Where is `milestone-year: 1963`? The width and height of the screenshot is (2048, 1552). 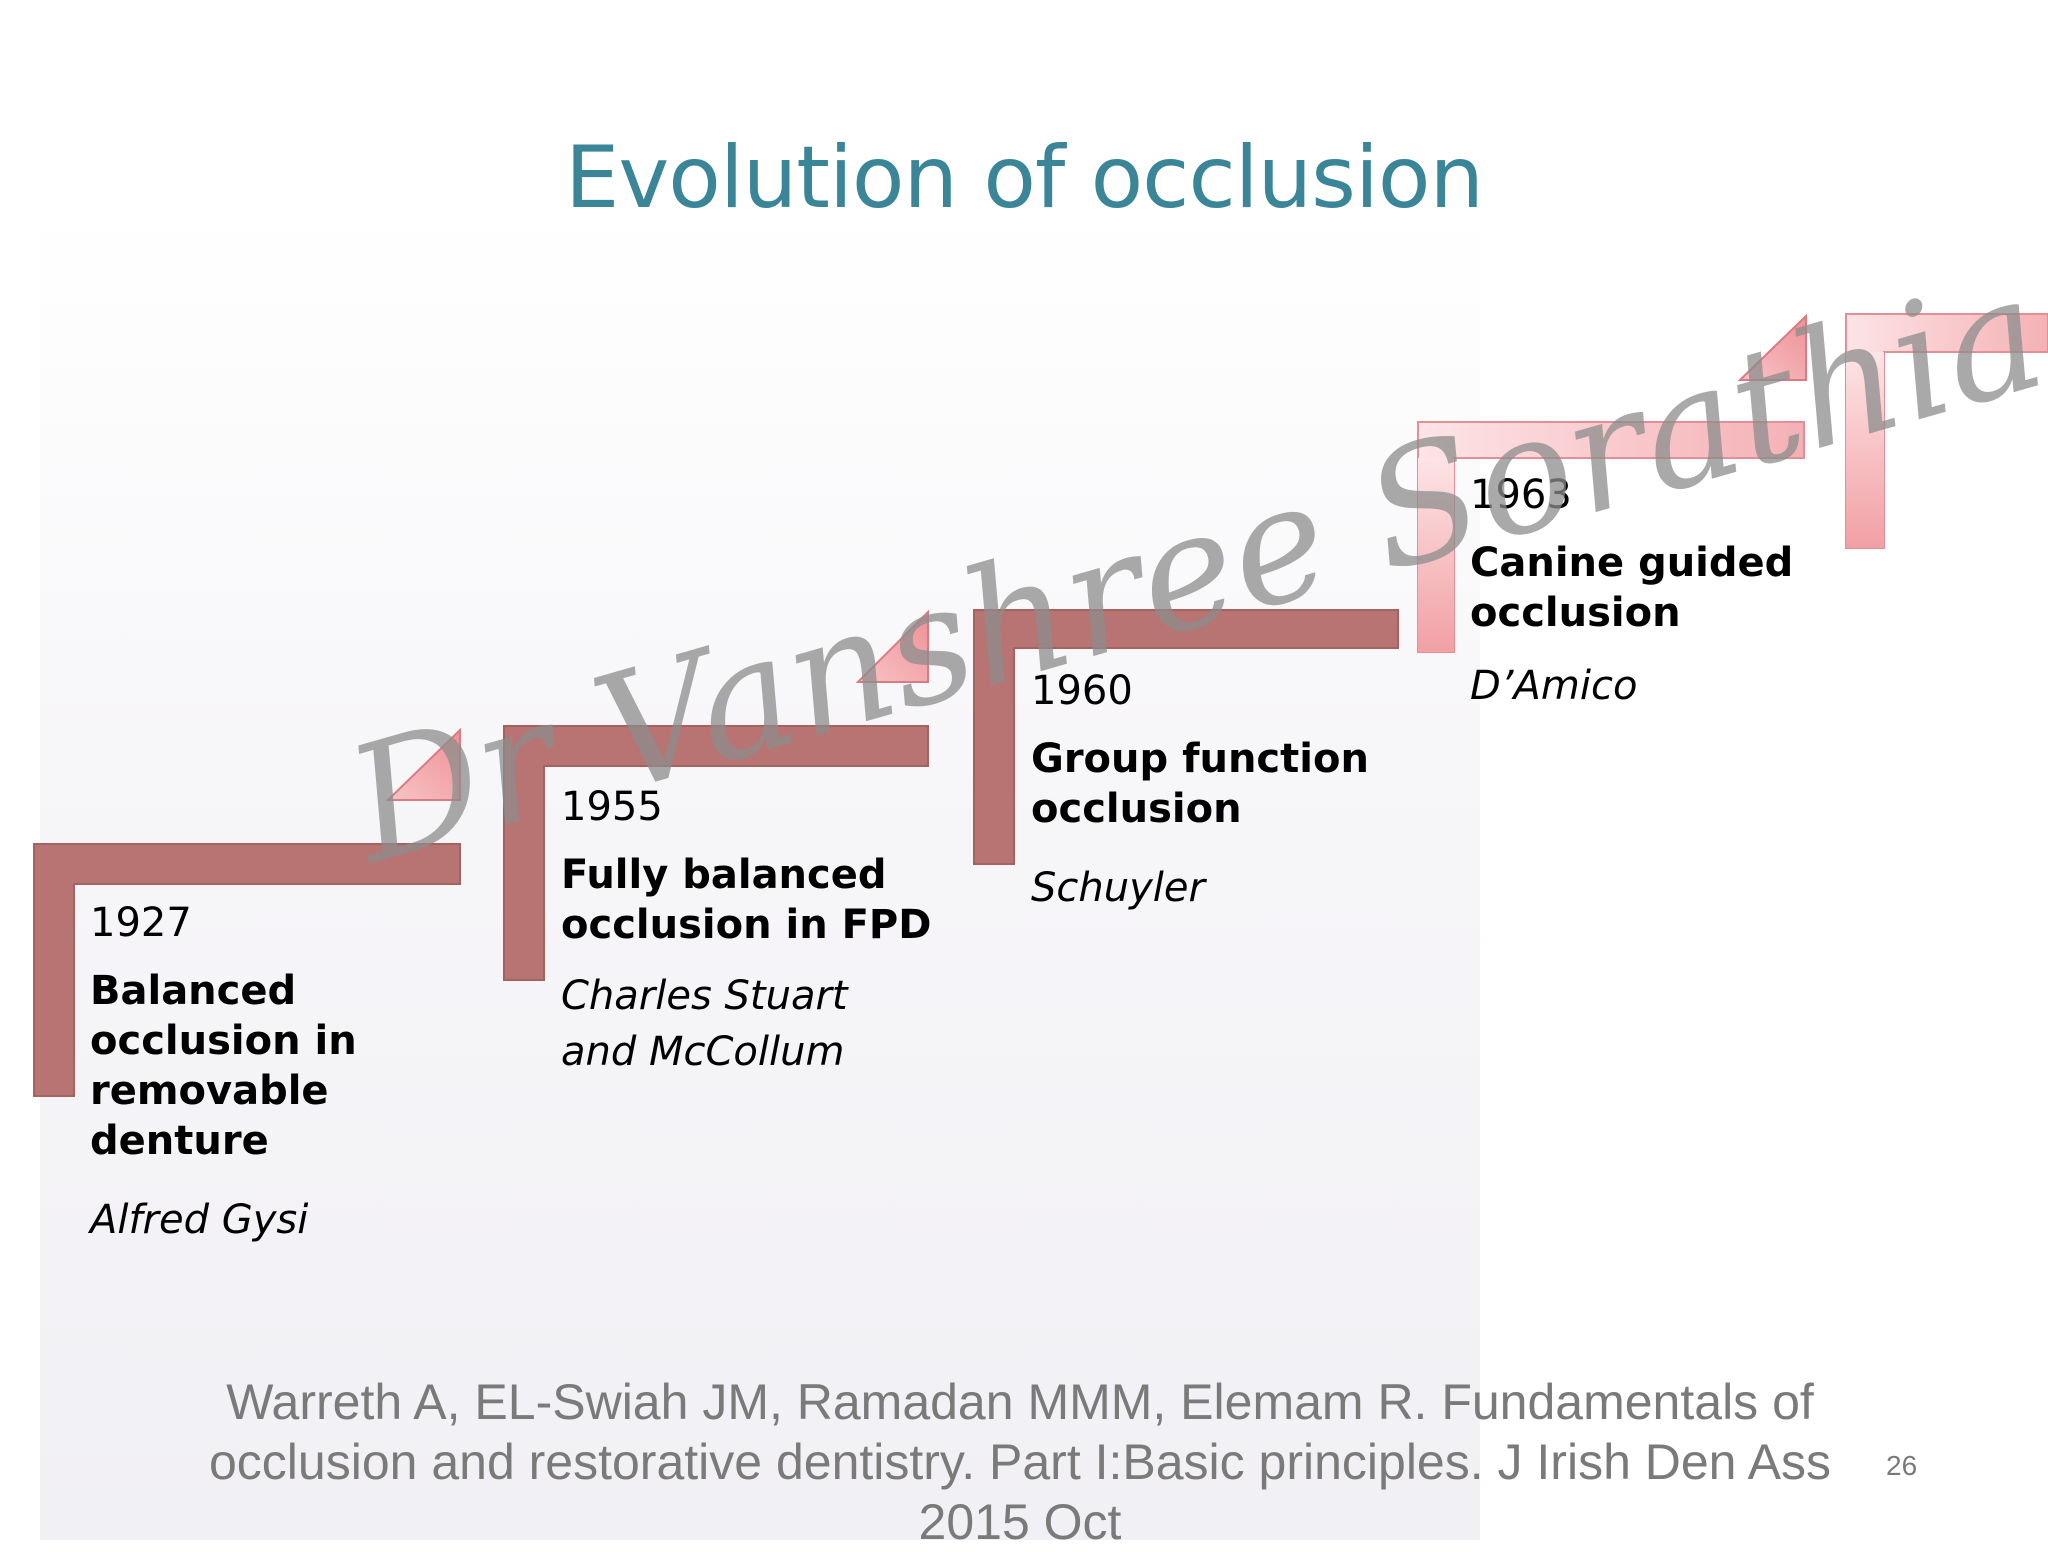
milestone-year: 1963 is located at coordinates (1521, 495).